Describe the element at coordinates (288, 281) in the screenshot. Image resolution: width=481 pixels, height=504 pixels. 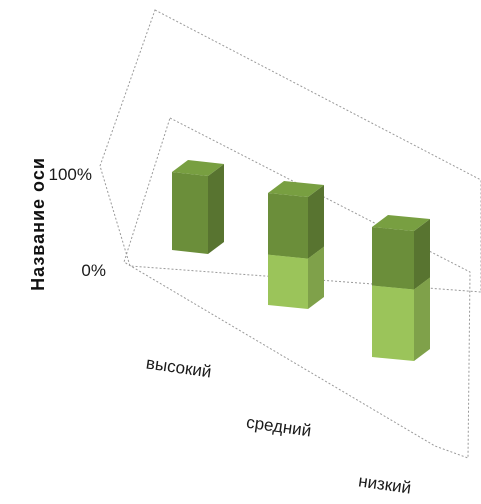
I see `bar-2-series-1-front` at that location.